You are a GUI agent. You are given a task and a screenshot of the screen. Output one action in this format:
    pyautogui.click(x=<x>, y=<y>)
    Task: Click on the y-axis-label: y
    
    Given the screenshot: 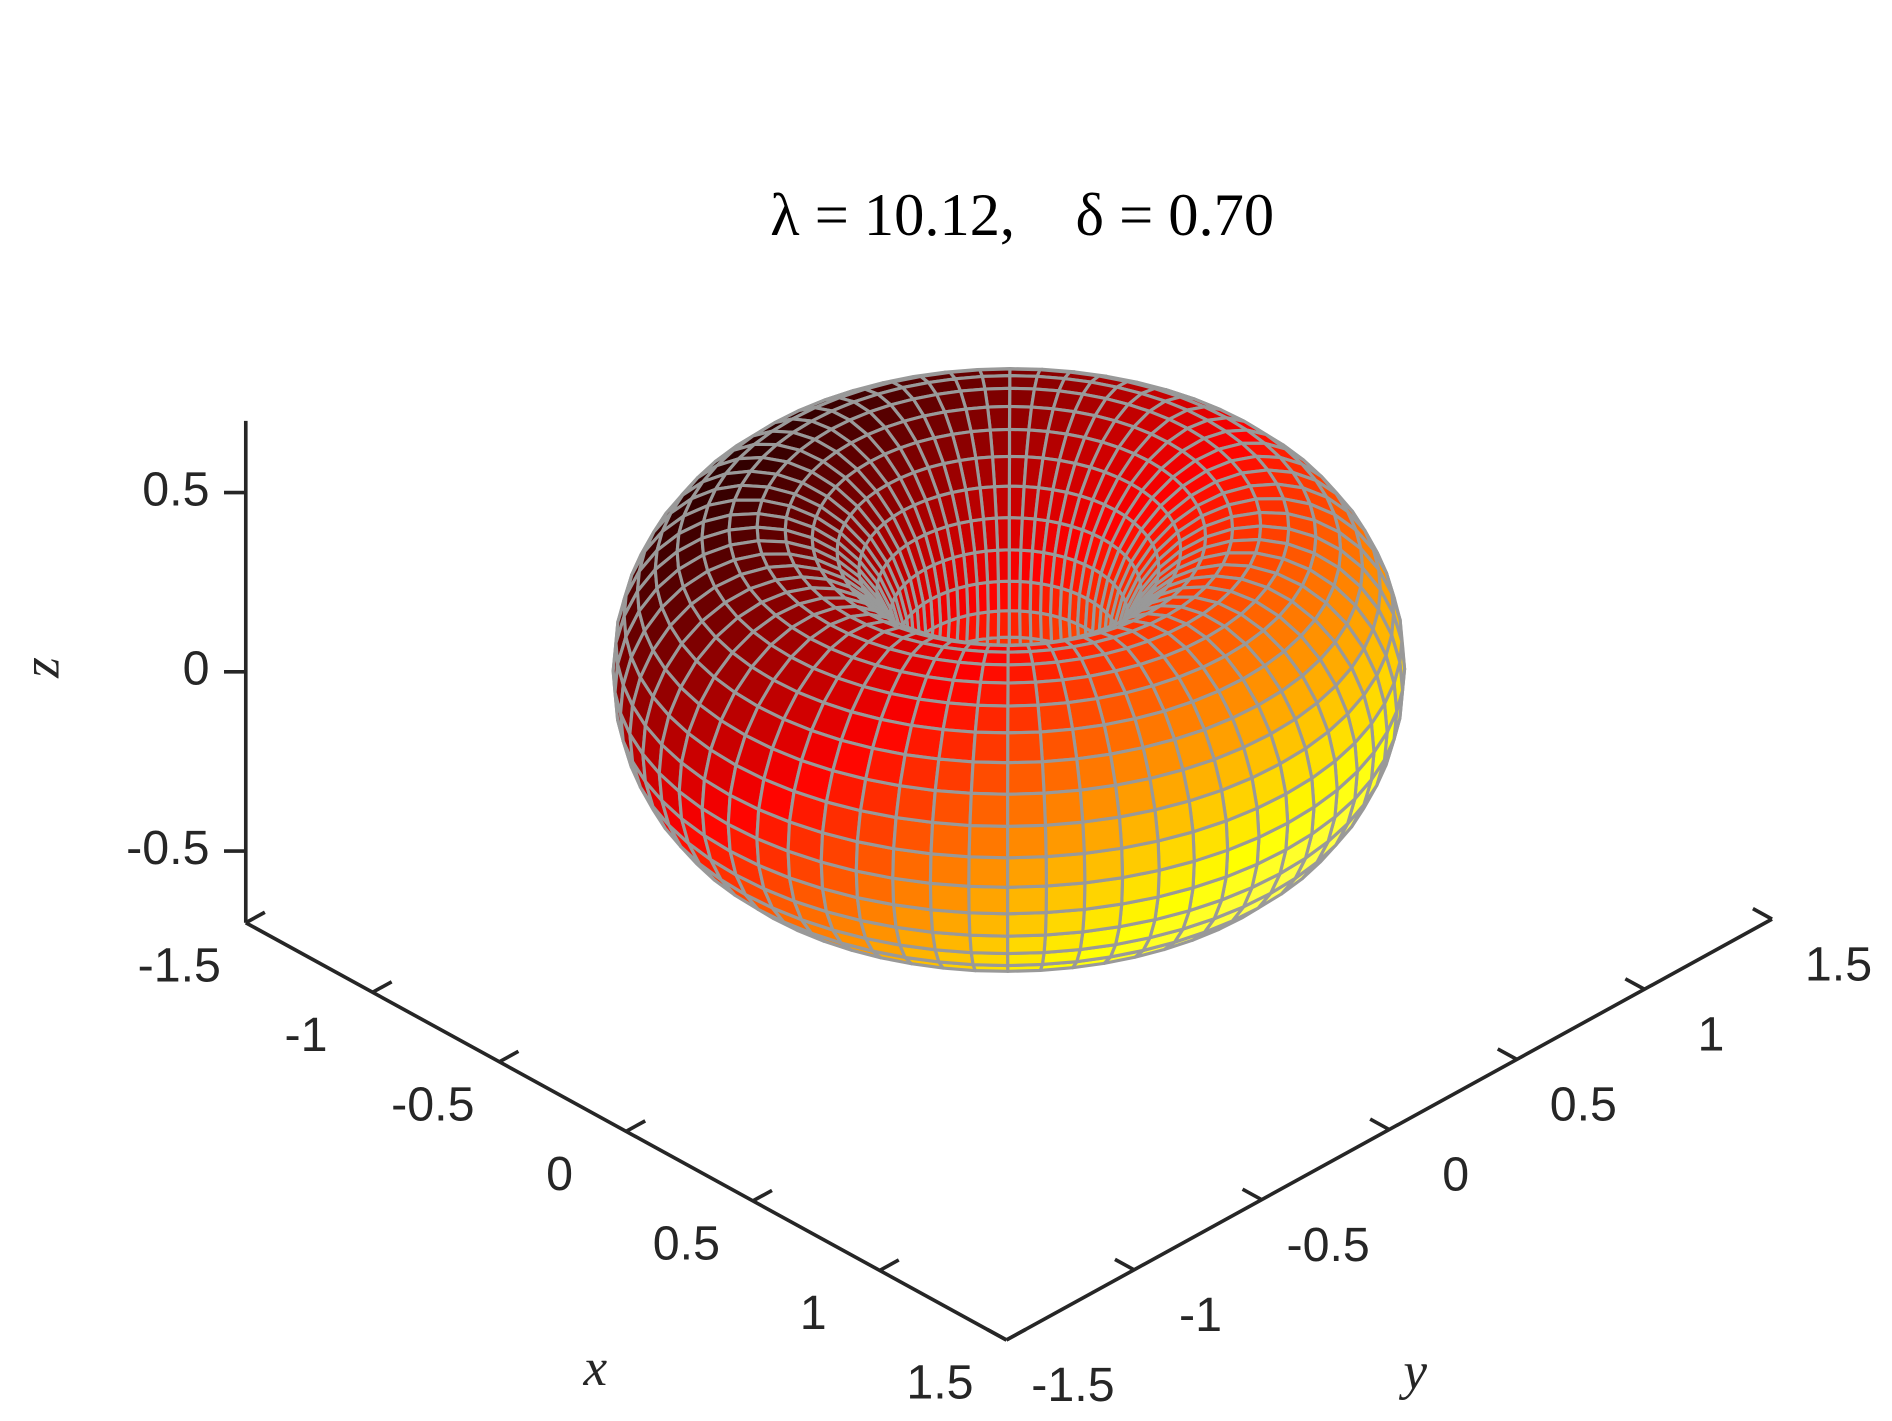 What is the action you would take?
    pyautogui.click(x=1412, y=1370)
    